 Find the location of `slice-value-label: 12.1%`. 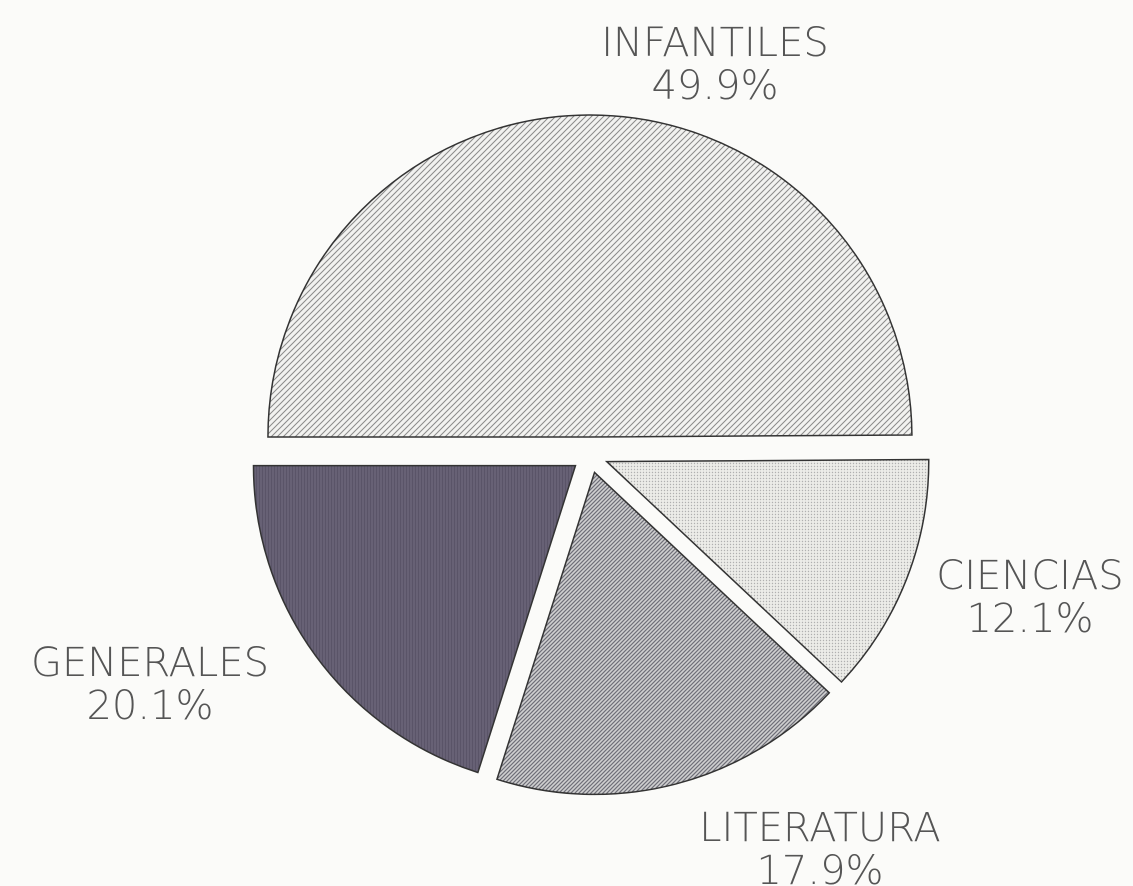

slice-value-label: 12.1% is located at coordinates (1029, 619).